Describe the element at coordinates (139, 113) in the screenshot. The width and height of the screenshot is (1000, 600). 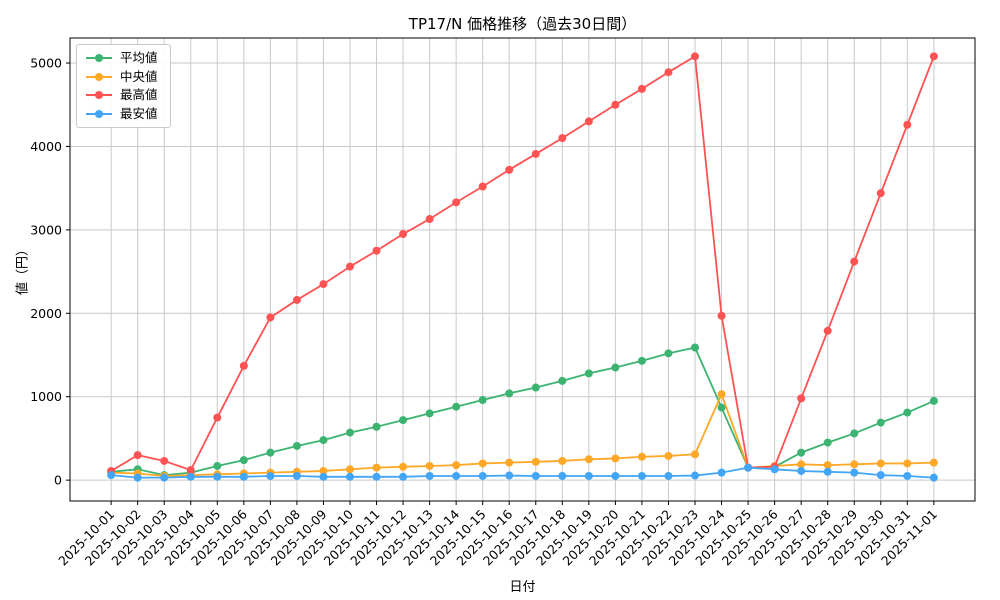
I see `legend-label-min: 最安値` at that location.